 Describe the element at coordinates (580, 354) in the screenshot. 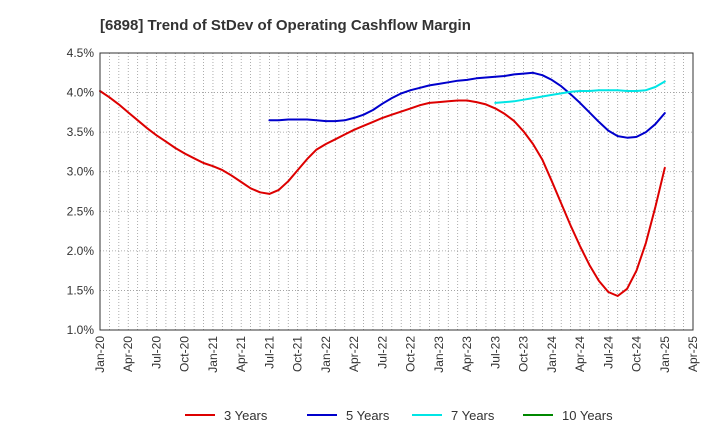

I see `x-tick-label: Apr-24` at that location.